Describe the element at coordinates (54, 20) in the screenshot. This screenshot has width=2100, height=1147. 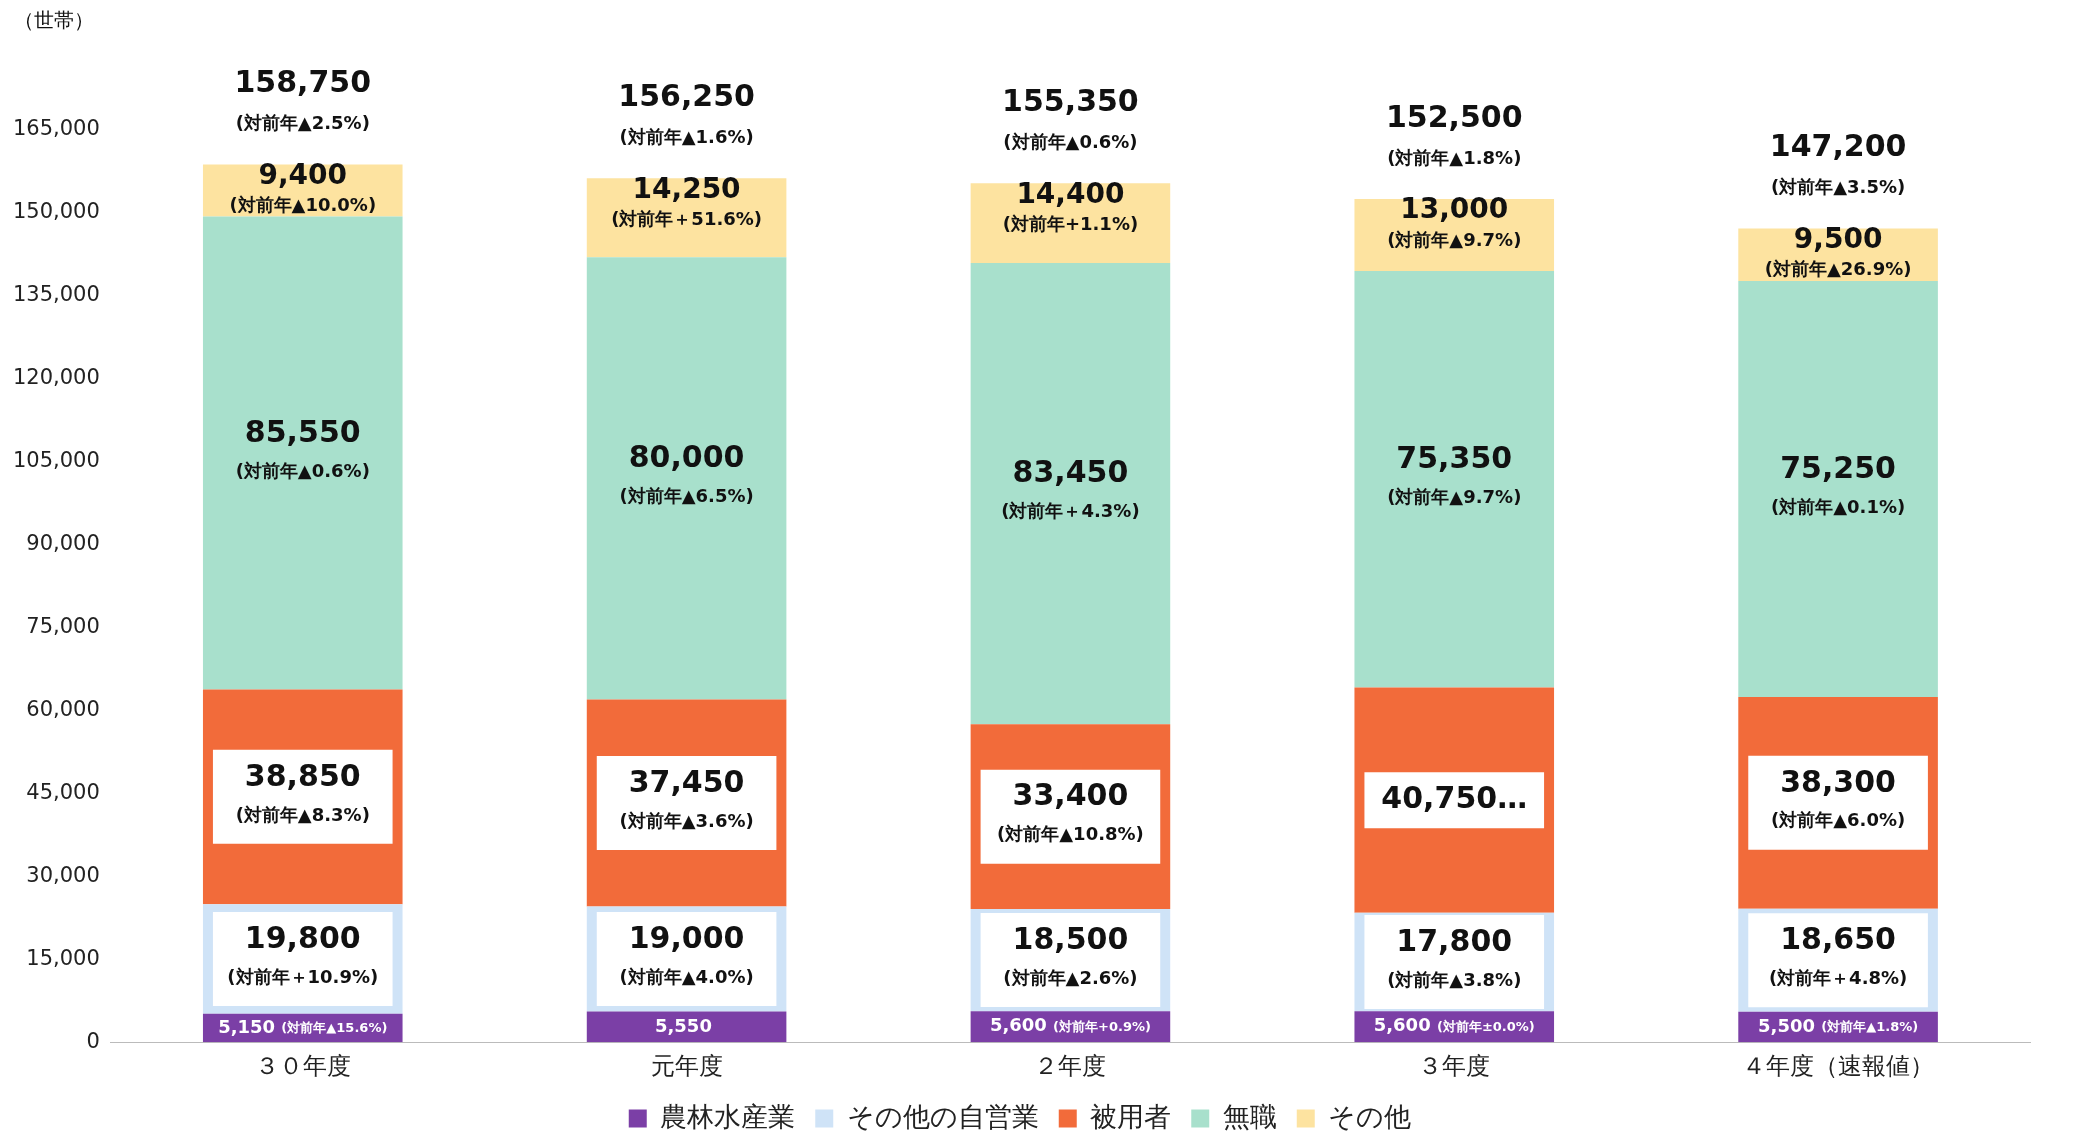
I see `y-axis-title: （世帯）` at that location.